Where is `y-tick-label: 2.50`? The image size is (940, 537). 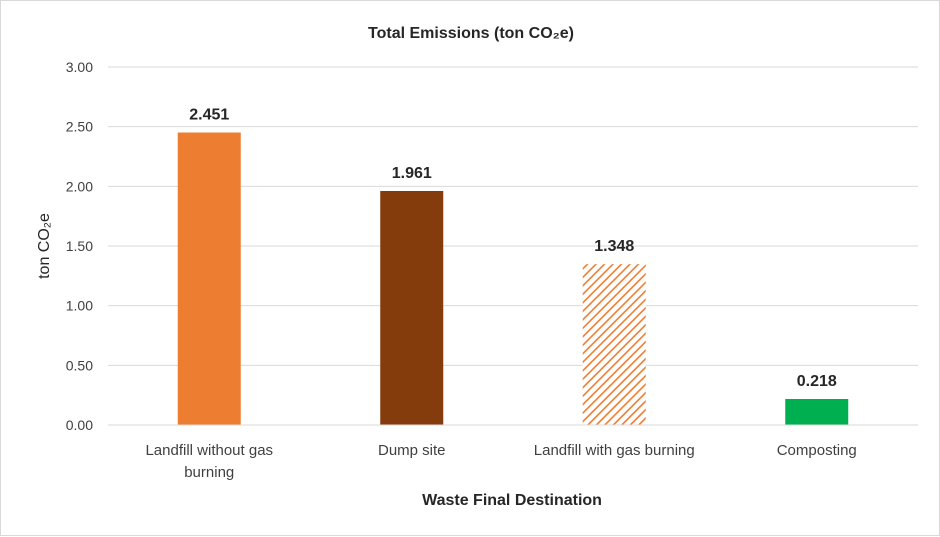
y-tick-label: 2.50 is located at coordinates (79, 127).